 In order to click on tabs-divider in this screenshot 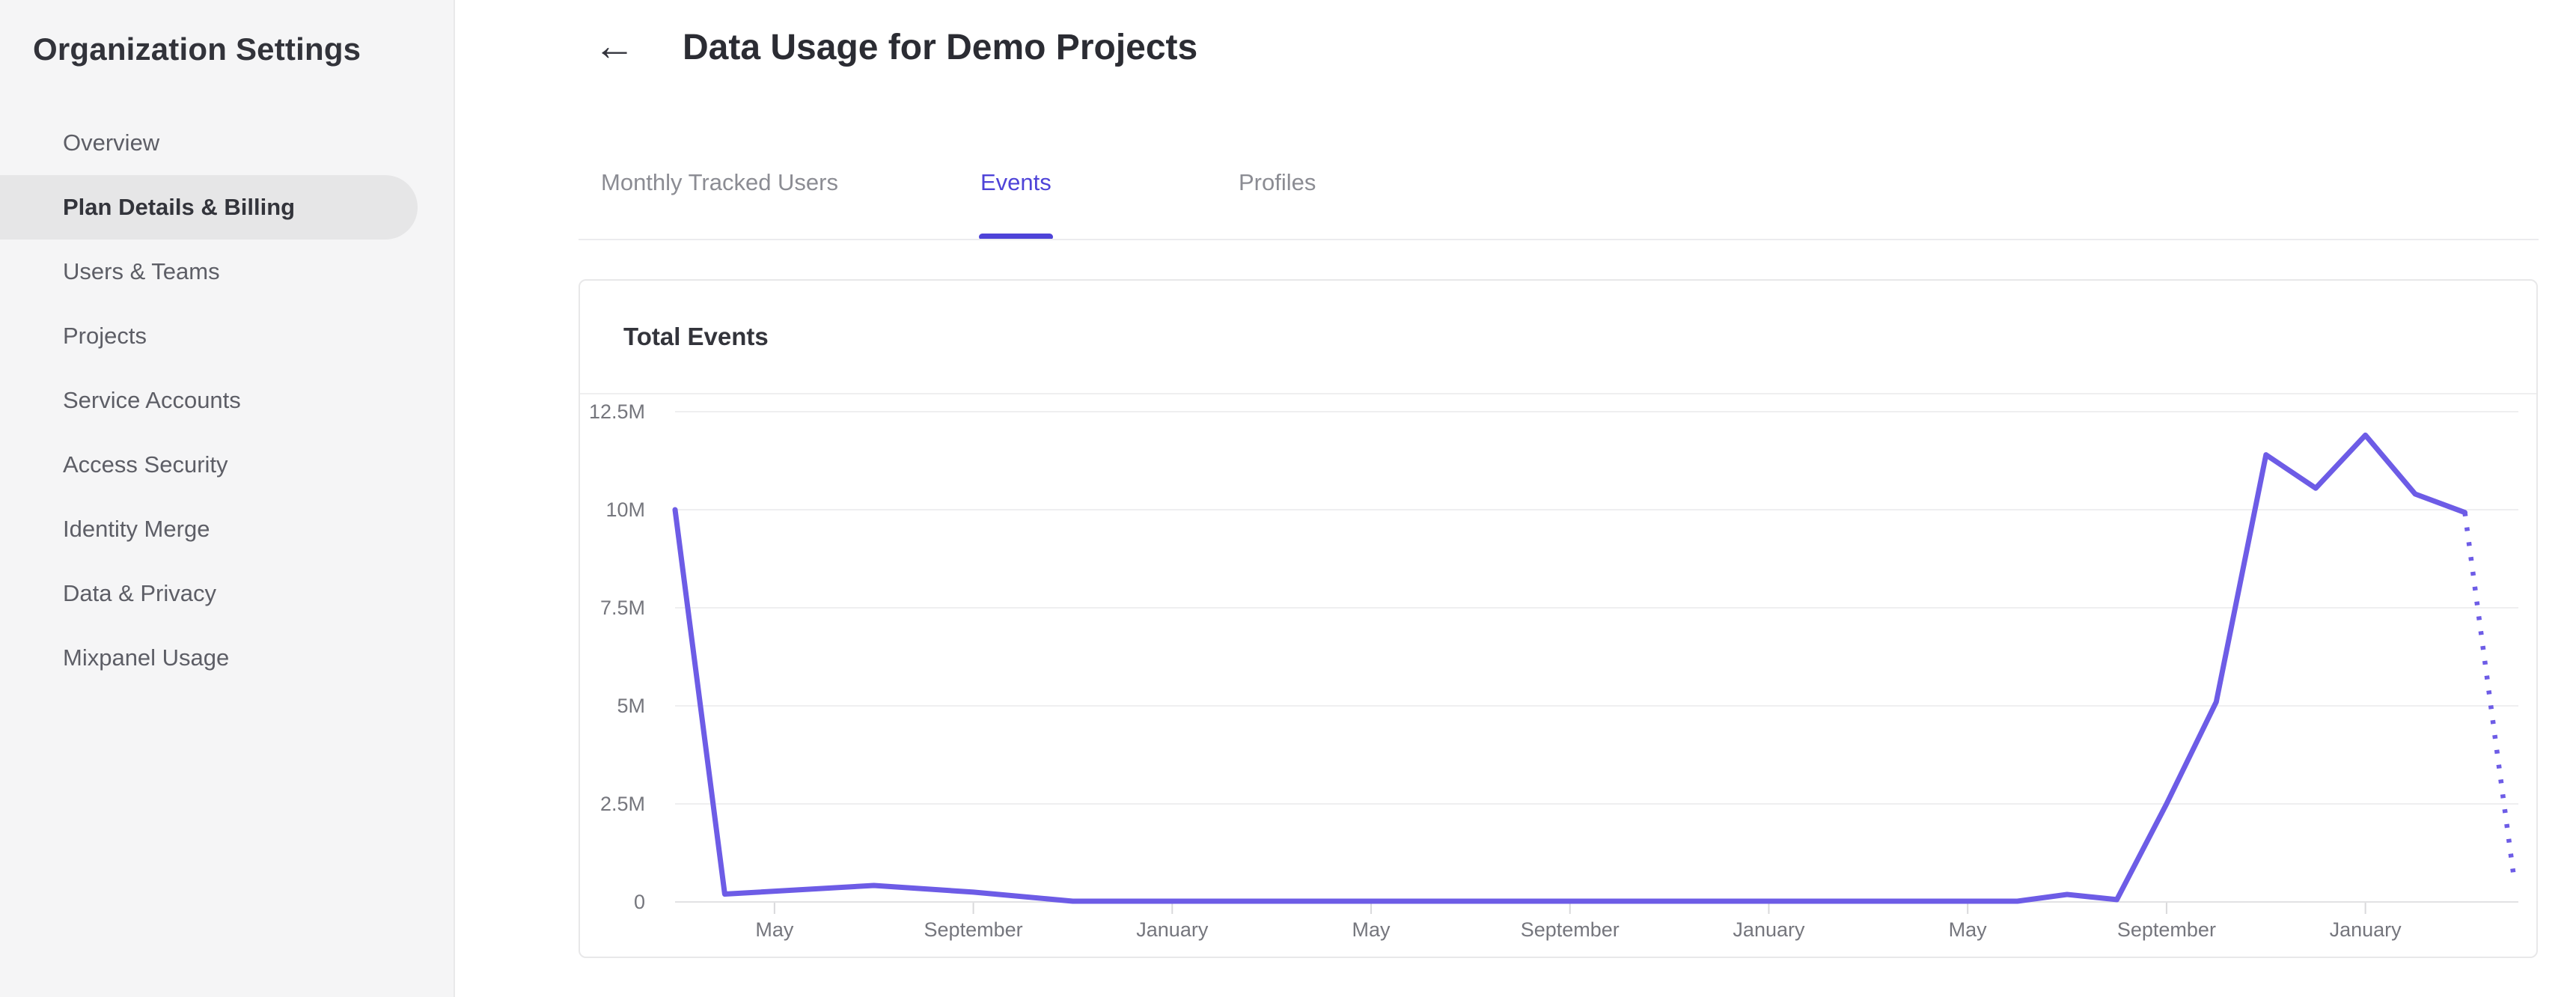, I will do `click(1559, 240)`.